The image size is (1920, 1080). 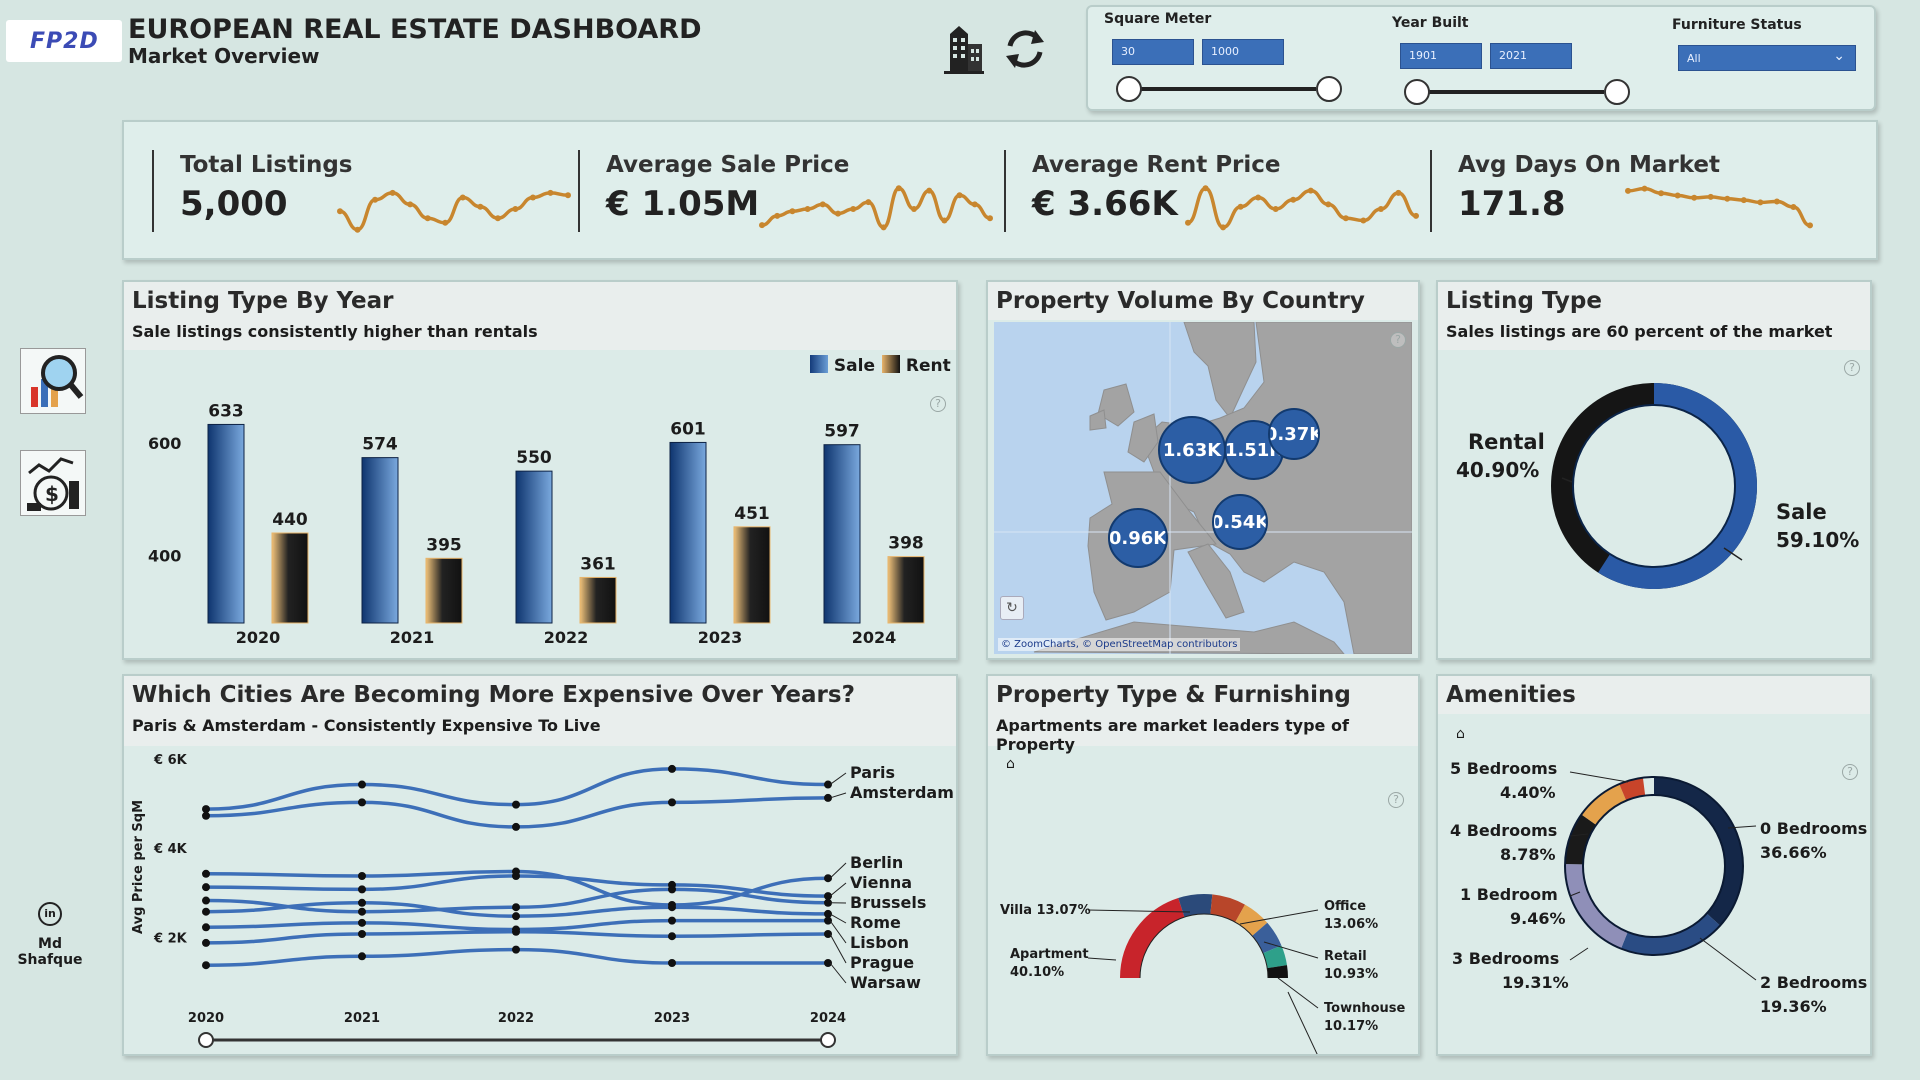 What do you see at coordinates (266, 165) in the screenshot?
I see `kpi-label: Total Listings` at bounding box center [266, 165].